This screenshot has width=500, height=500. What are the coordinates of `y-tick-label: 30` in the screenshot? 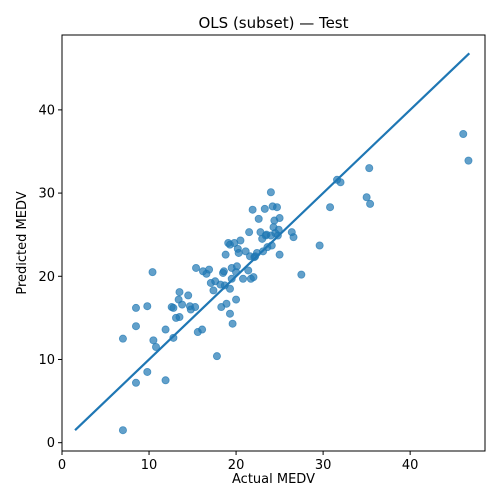 It's located at (46, 194).